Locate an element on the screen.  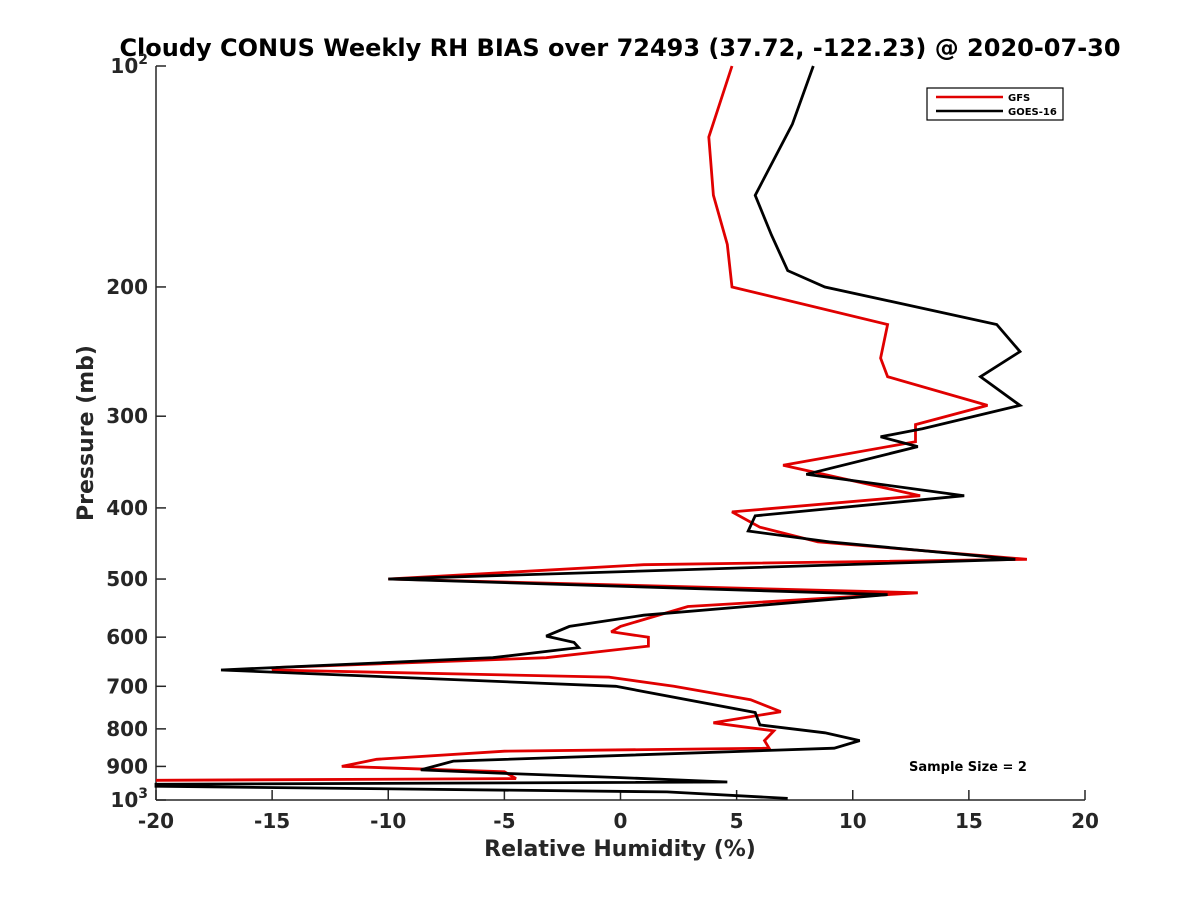
x-axis-title: Relative Humidity (%) is located at coordinates (620, 849).